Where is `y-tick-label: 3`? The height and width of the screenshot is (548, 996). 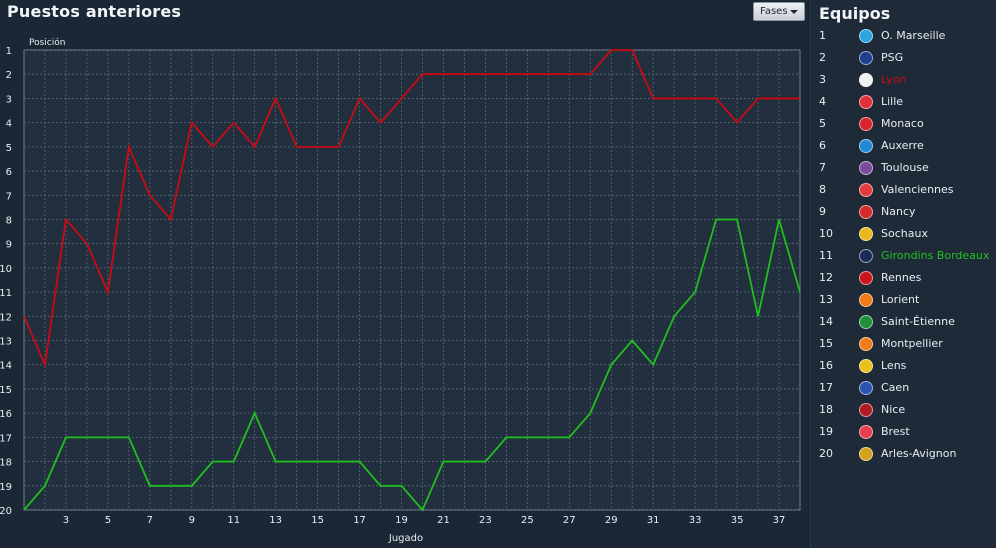
y-tick-label: 3 is located at coordinates (9, 99).